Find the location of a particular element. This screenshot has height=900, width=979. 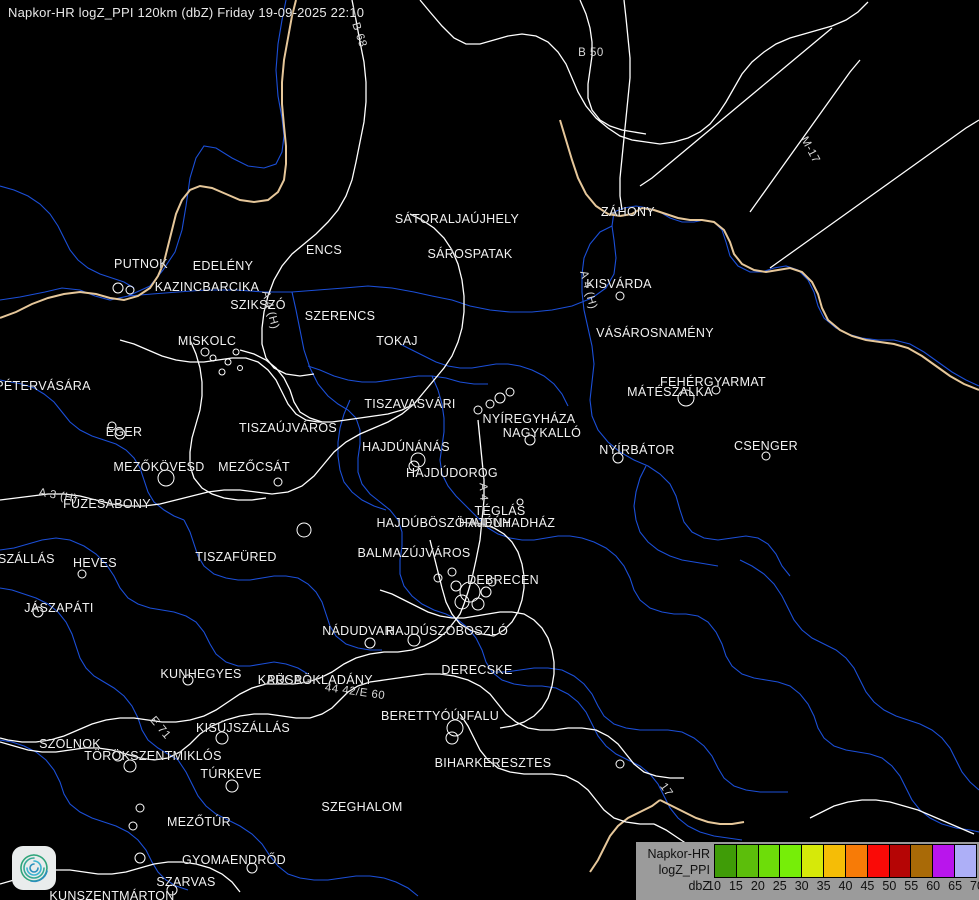

legend-tick: 30 is located at coordinates (801, 886).